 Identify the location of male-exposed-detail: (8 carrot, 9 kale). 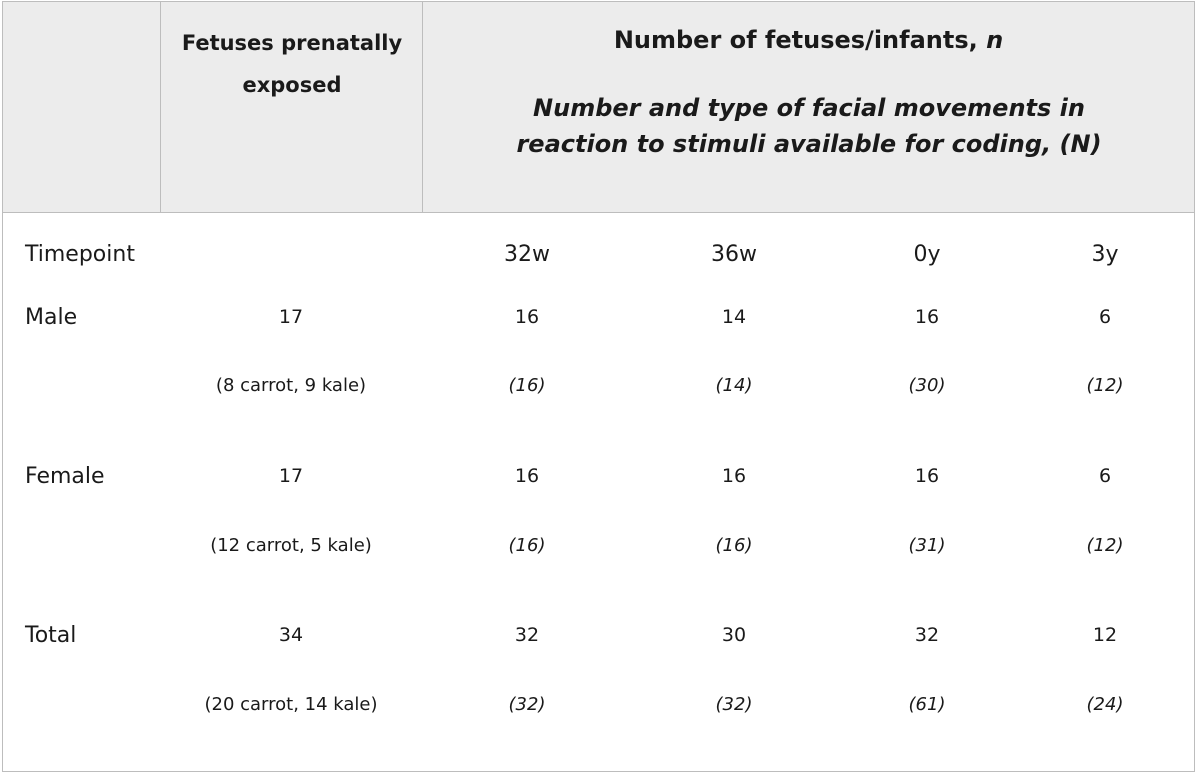
(291, 385).